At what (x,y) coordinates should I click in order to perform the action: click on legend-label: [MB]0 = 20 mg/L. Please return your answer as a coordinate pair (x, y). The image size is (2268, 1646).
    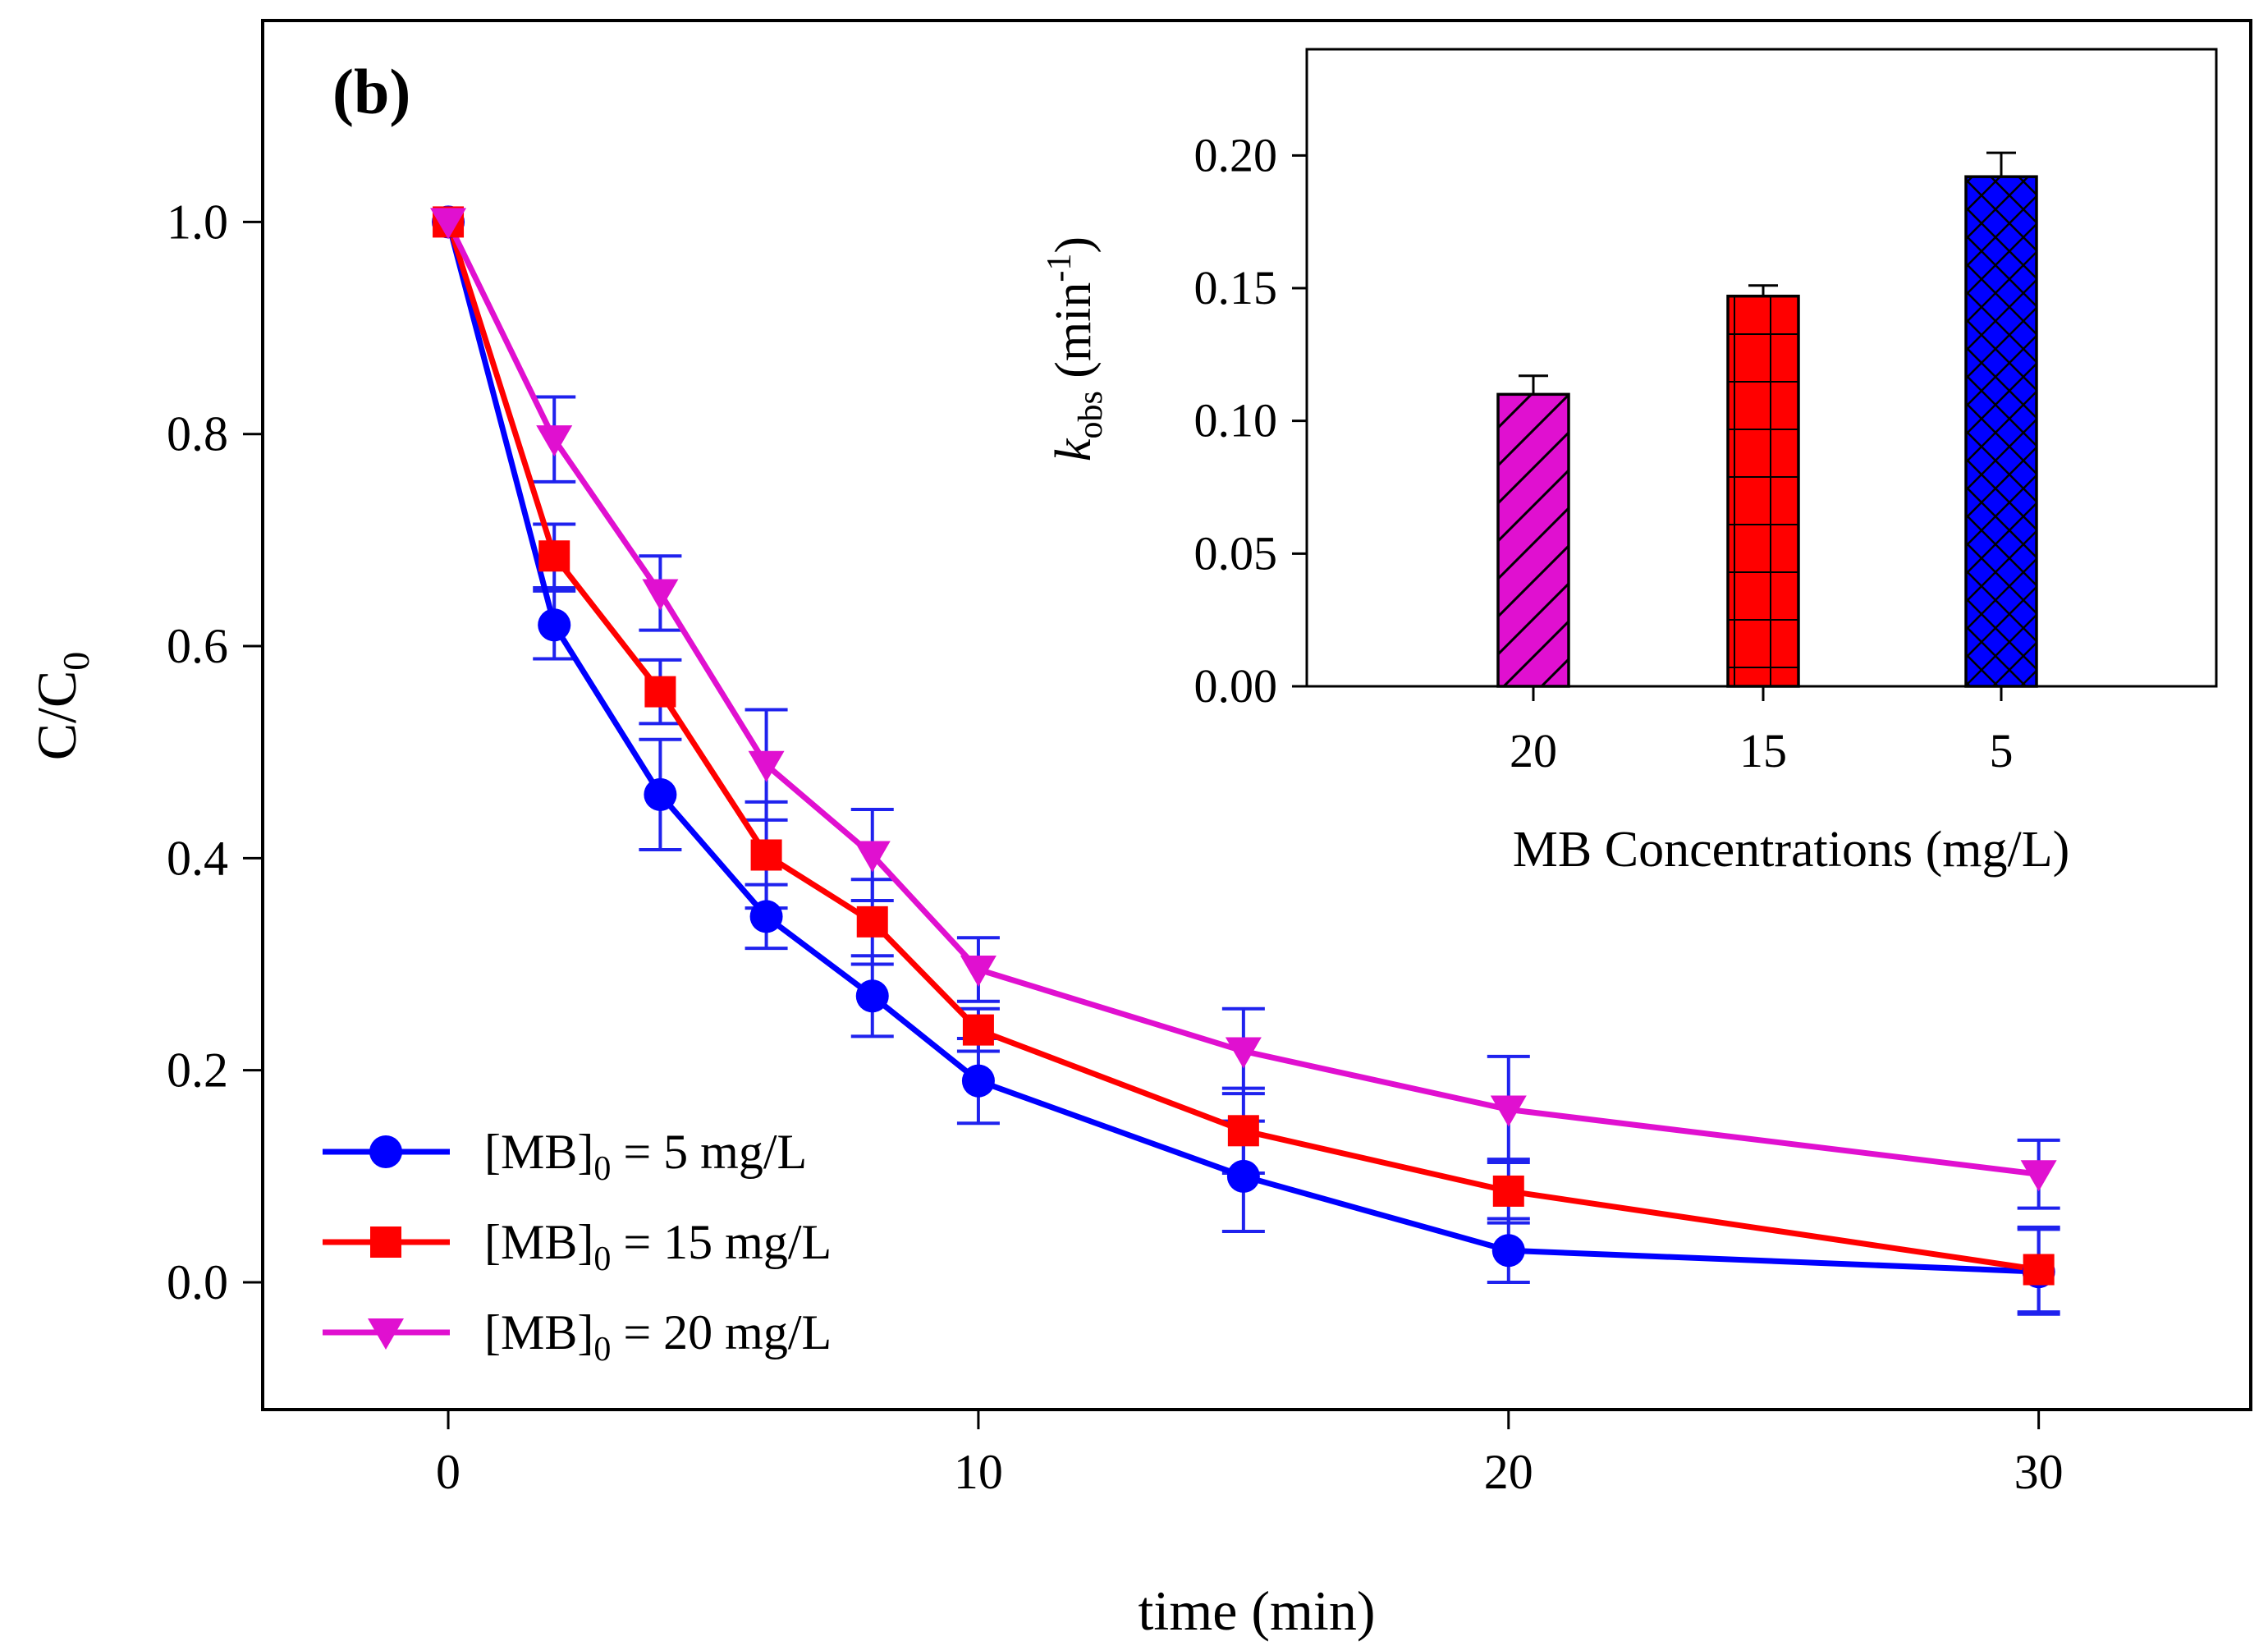
    Looking at the image, I should click on (658, 1337).